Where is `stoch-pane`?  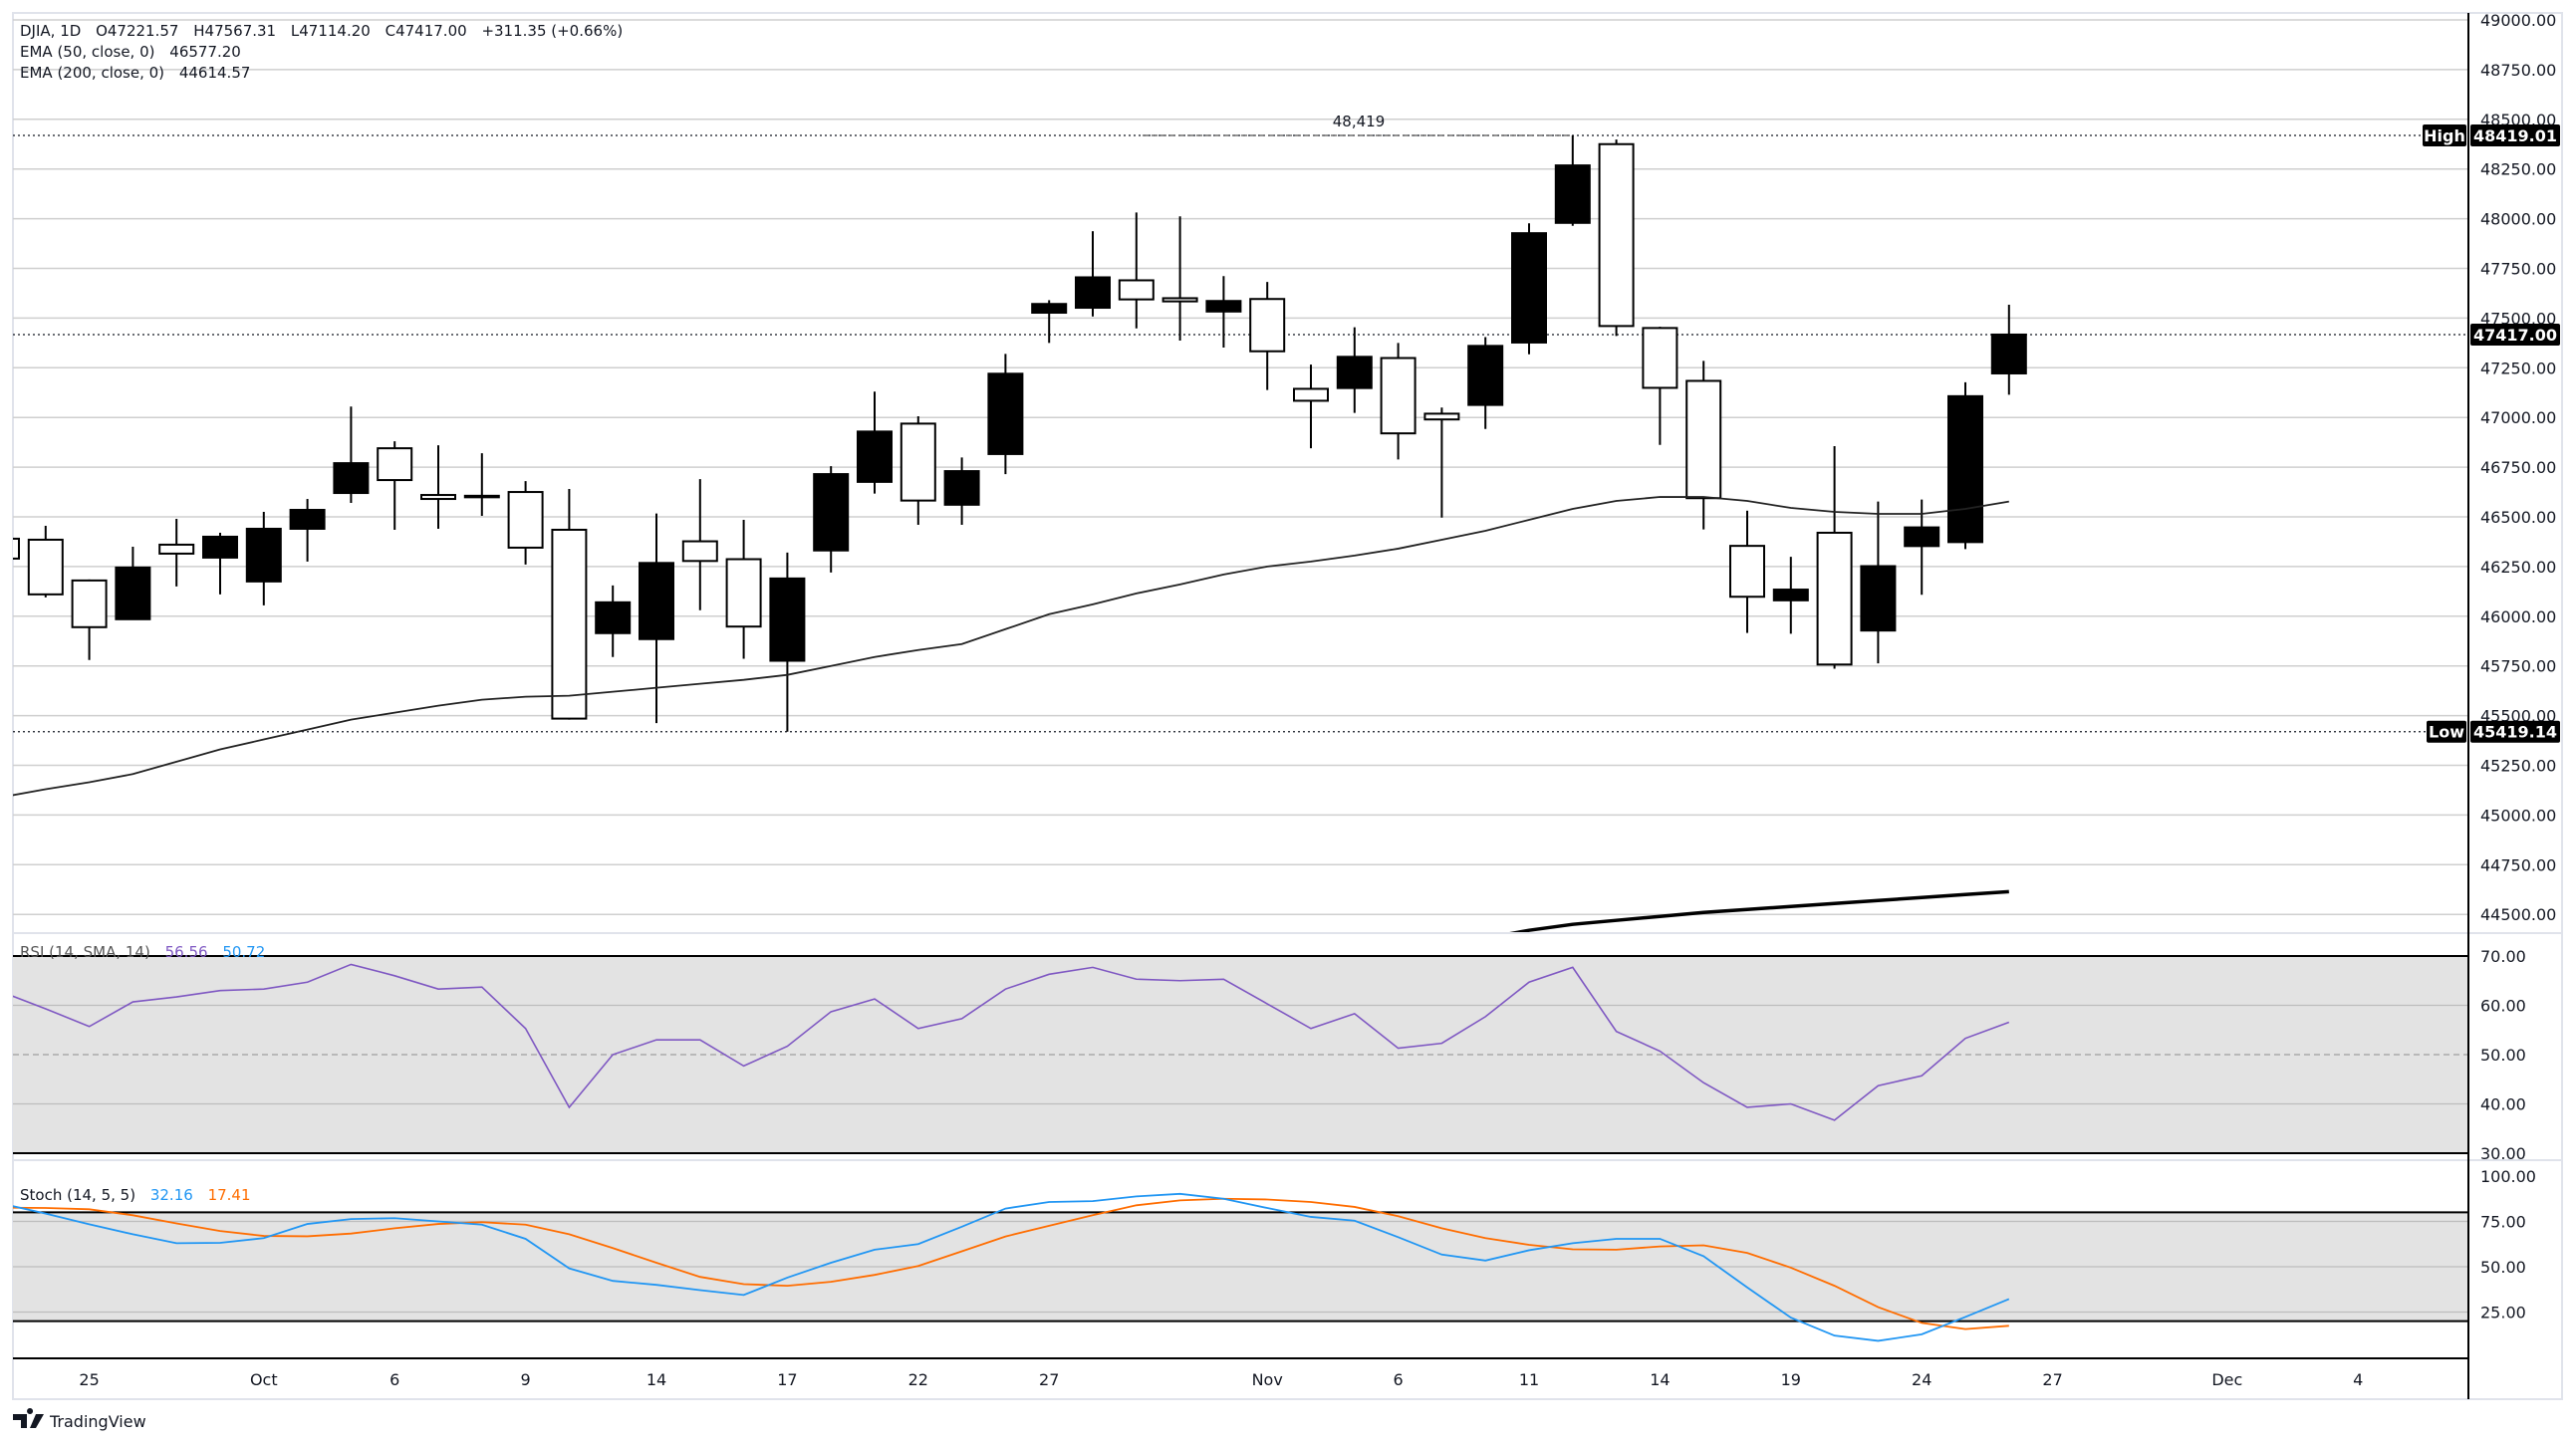
stoch-pane is located at coordinates (1235, 1267).